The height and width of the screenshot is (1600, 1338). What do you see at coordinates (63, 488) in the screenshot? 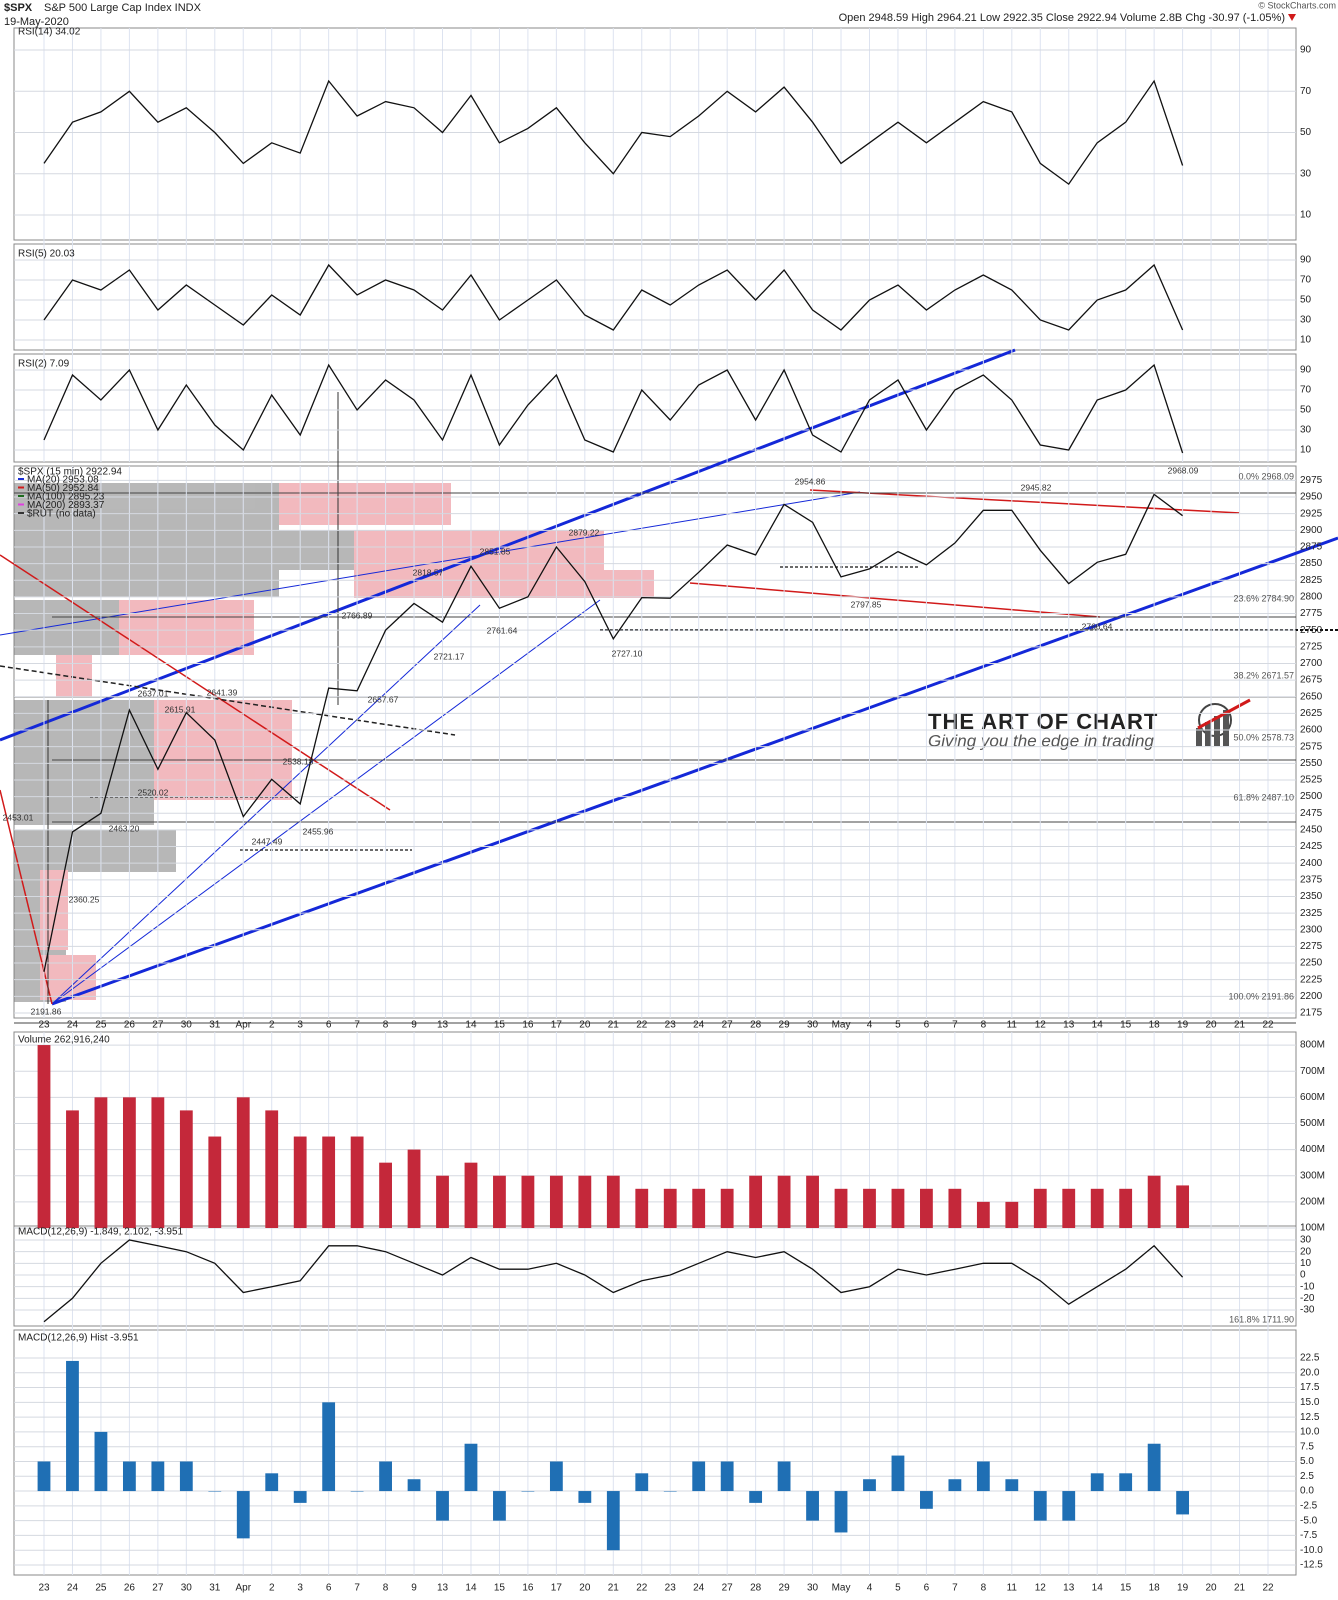
I see `legend-label: MA(50) 2952.84` at bounding box center [63, 488].